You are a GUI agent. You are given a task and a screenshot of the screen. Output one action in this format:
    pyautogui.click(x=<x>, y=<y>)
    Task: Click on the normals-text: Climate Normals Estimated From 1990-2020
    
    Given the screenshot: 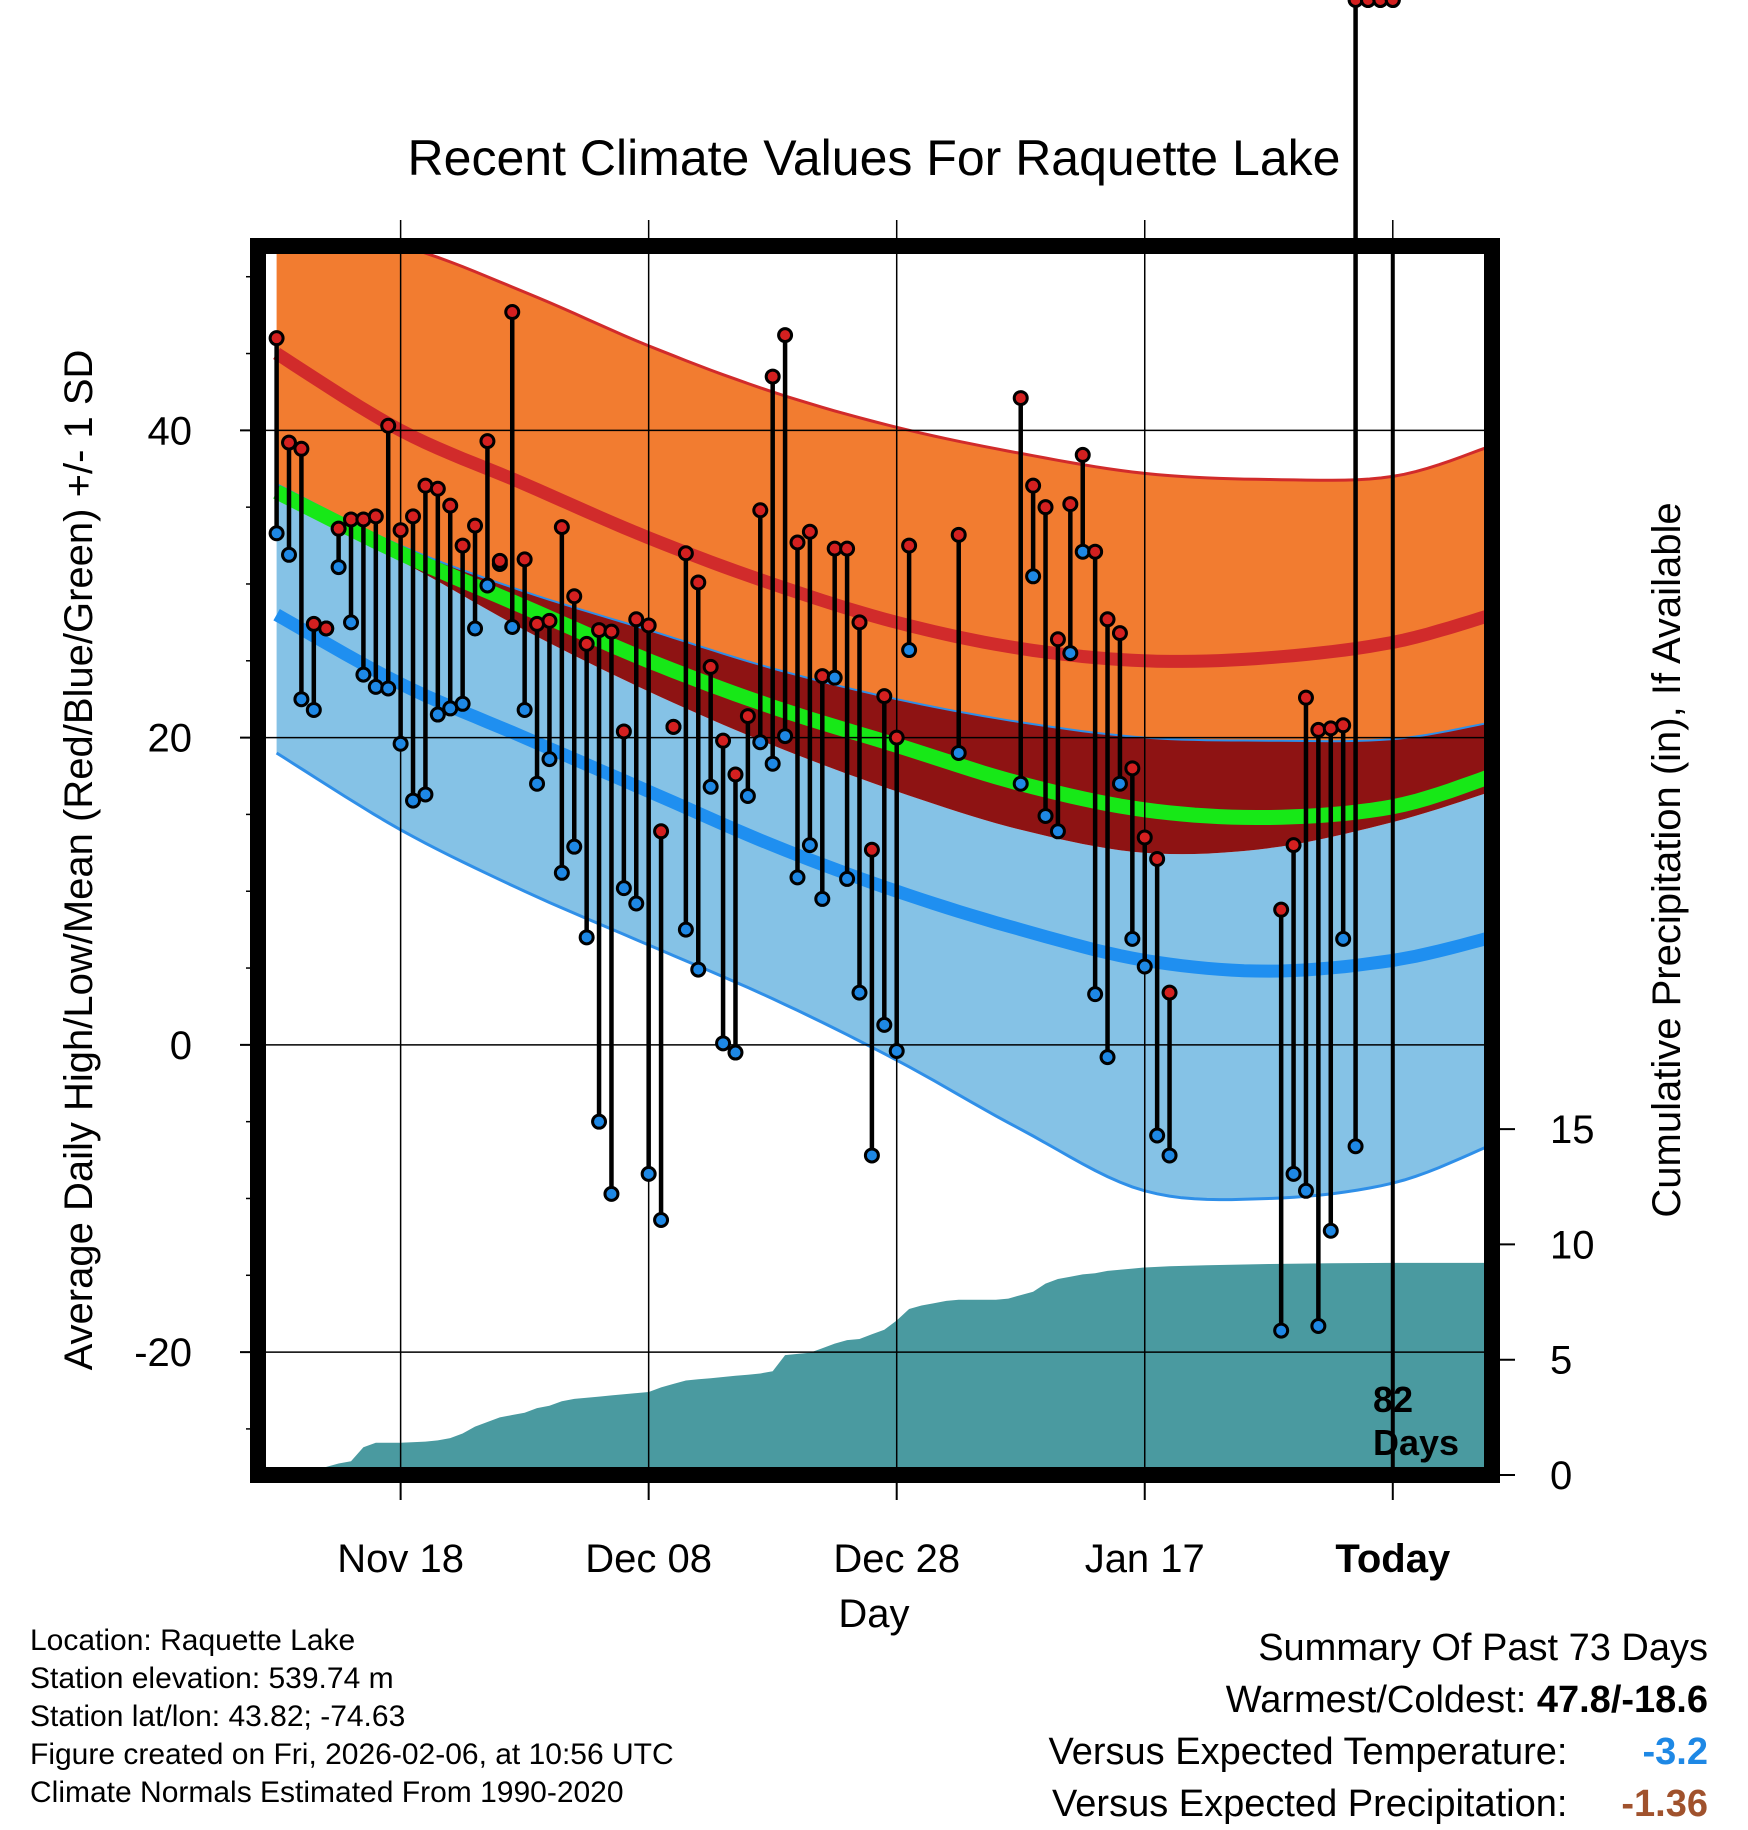 What is the action you would take?
    pyautogui.click(x=327, y=1792)
    